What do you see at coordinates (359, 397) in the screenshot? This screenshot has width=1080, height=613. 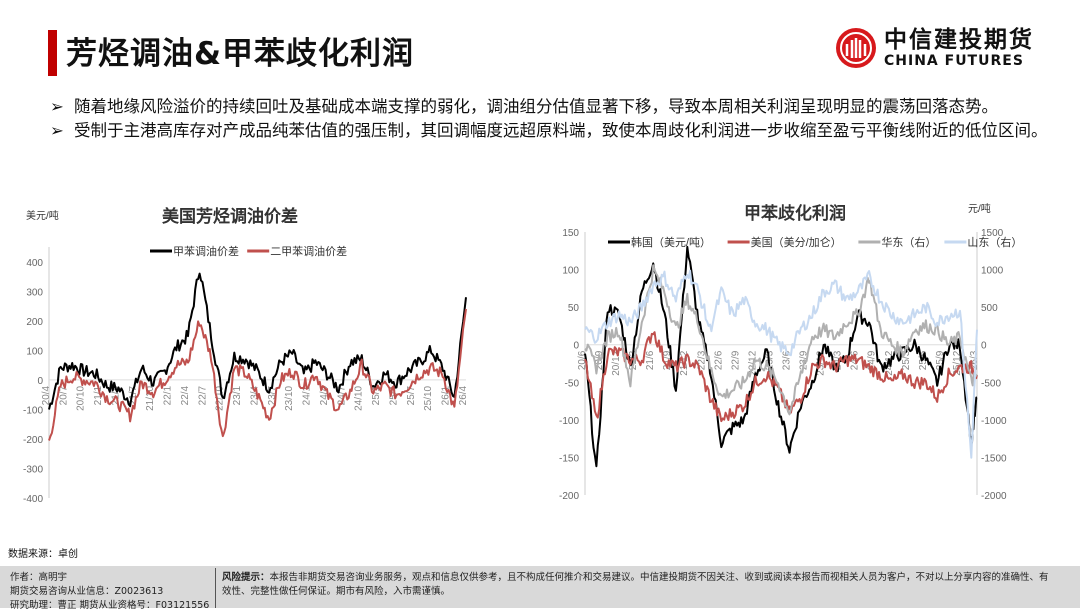 I see `x-tick-label: 24/10` at bounding box center [359, 397].